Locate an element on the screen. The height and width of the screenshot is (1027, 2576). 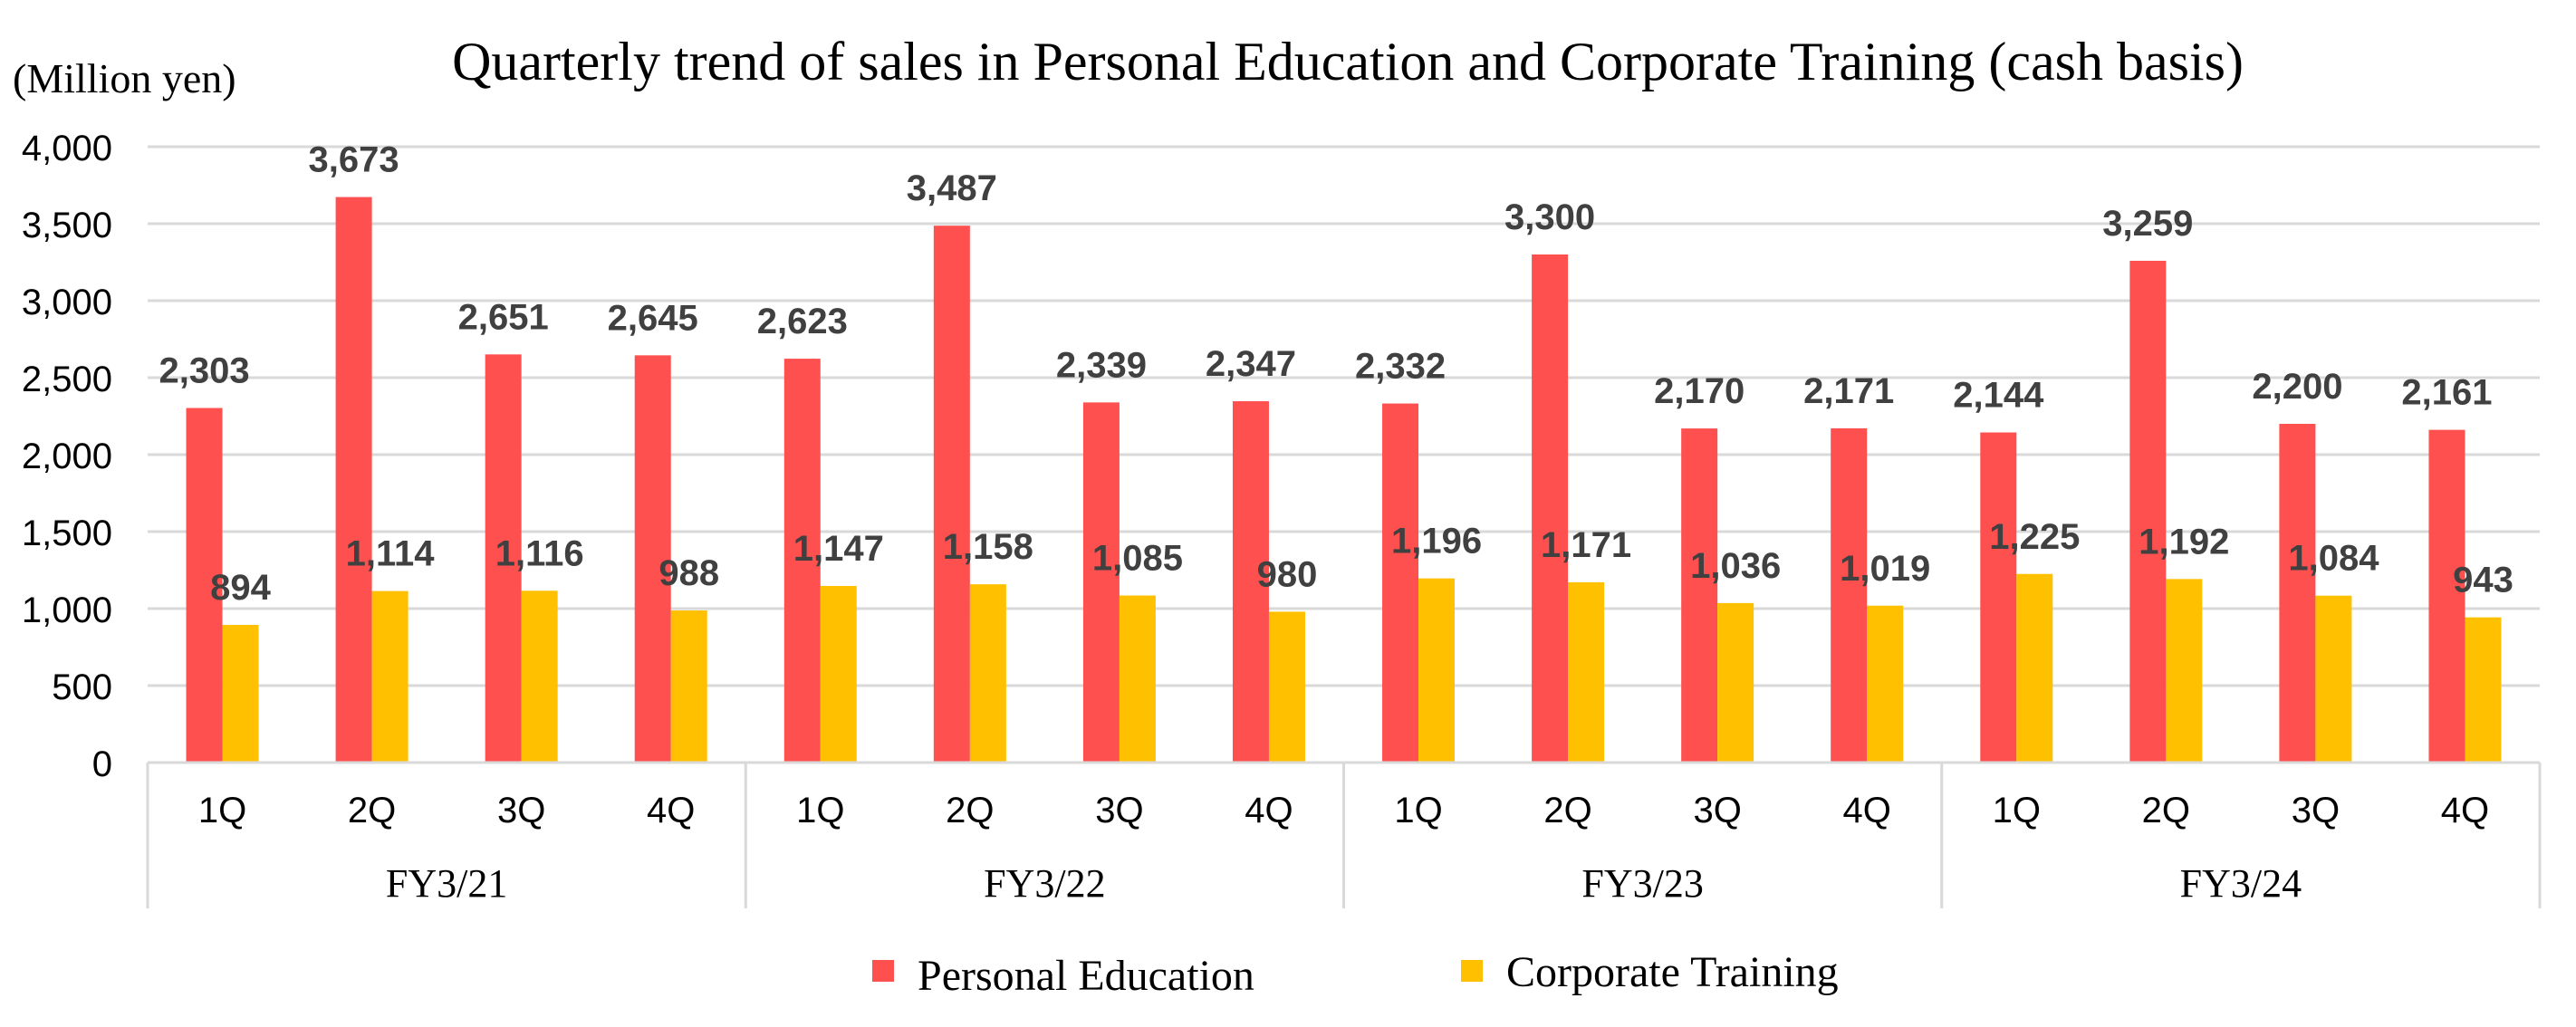
y-axis-unit-label: (Million yen) is located at coordinates (124, 78).